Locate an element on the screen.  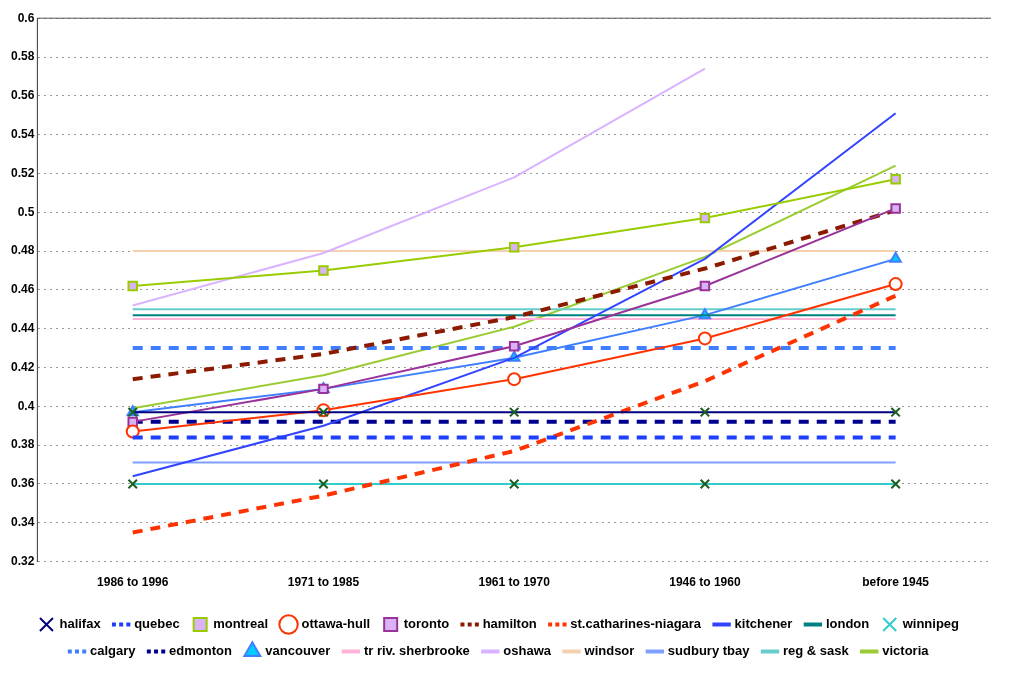
legend-label: calgary is located at coordinates (113, 651).